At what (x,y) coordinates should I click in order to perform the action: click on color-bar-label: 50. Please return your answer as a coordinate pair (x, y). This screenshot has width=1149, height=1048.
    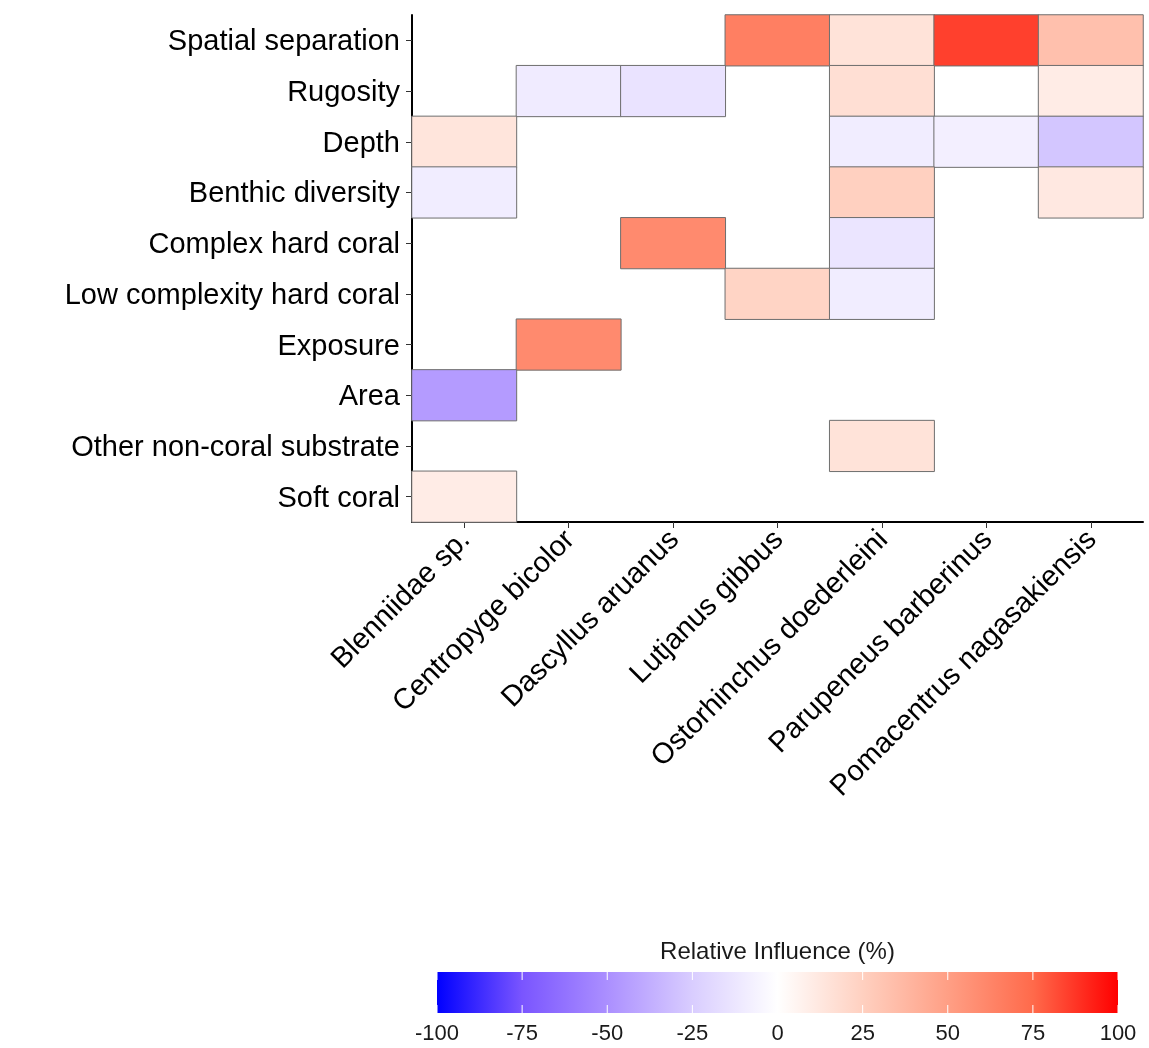
    Looking at the image, I should click on (947, 1032).